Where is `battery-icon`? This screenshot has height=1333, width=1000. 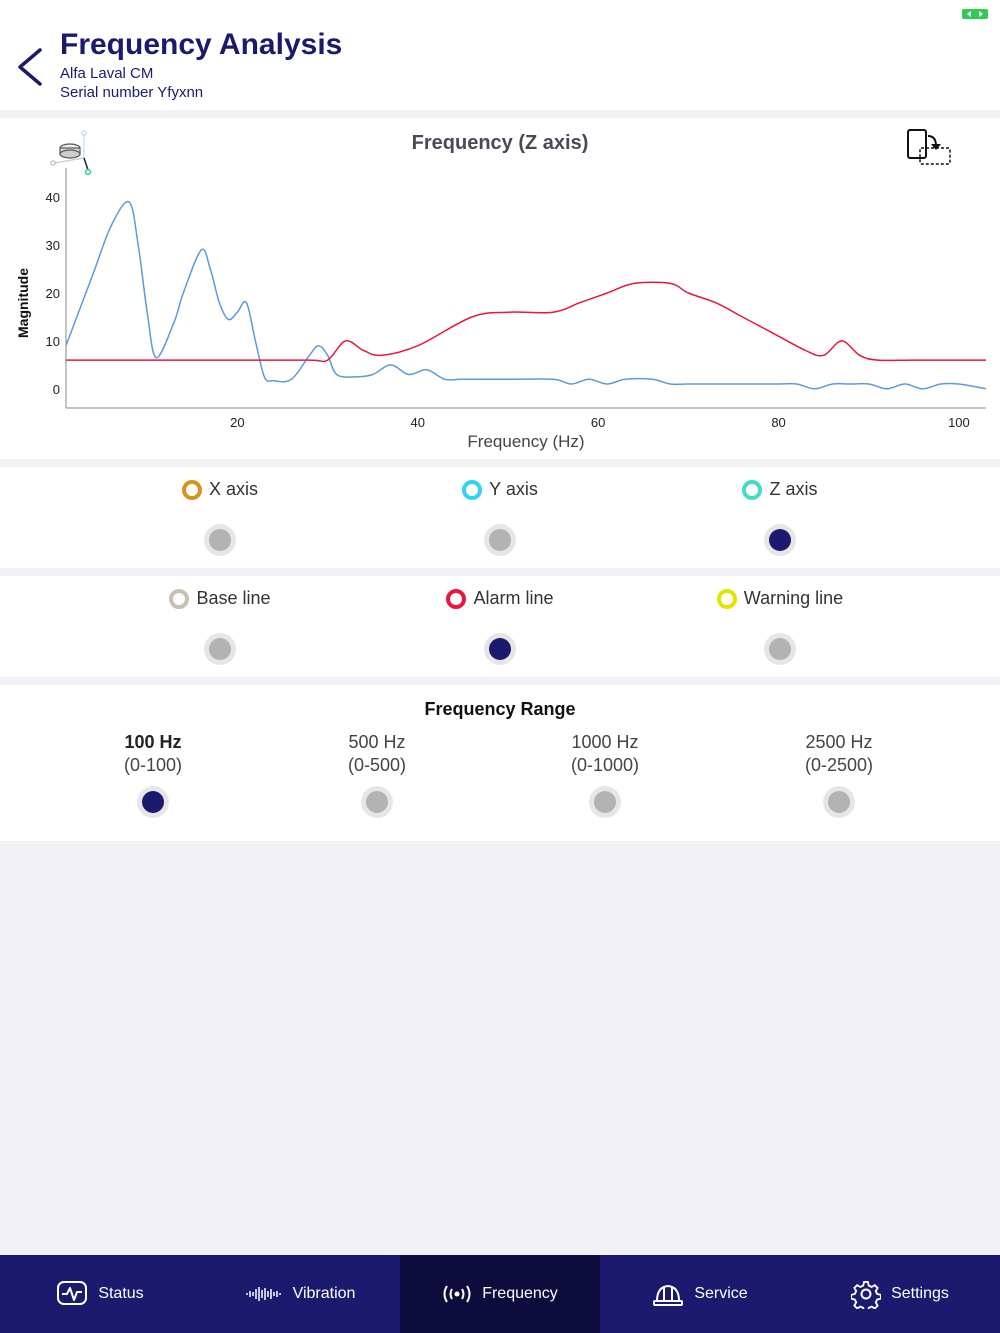
battery-icon is located at coordinates (975, 14).